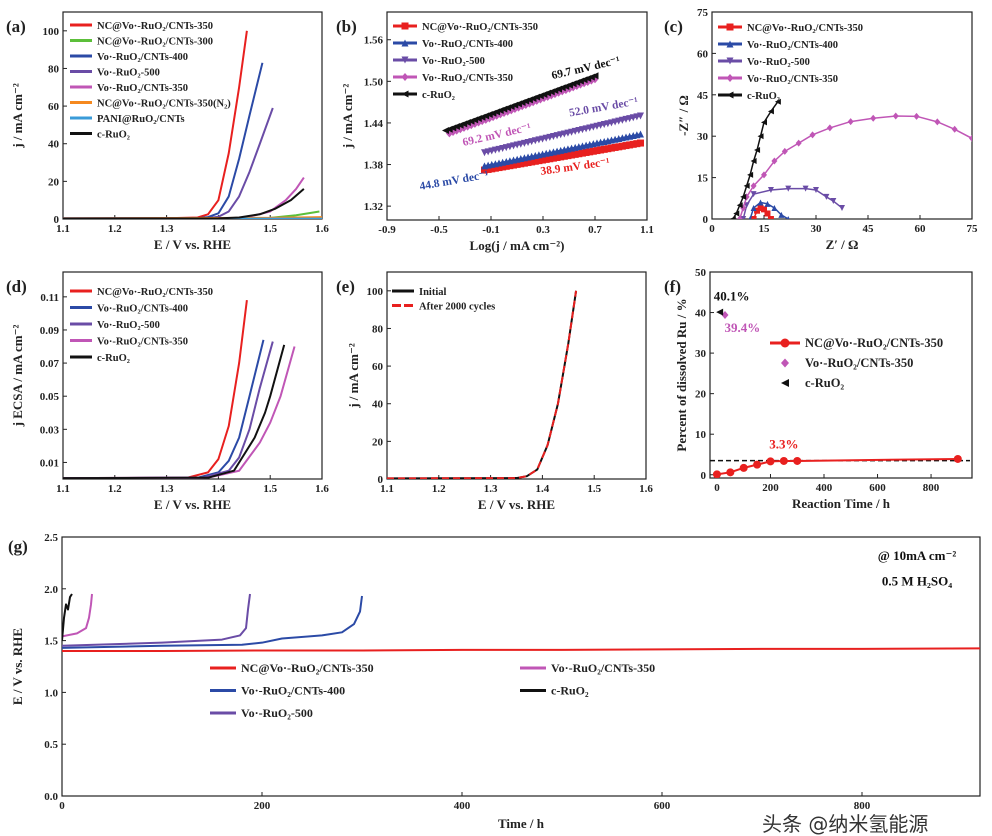  What do you see at coordinates (764, 62) in the screenshot?
I see `legend-item: Vo·-RuO₂-500` at bounding box center [764, 62].